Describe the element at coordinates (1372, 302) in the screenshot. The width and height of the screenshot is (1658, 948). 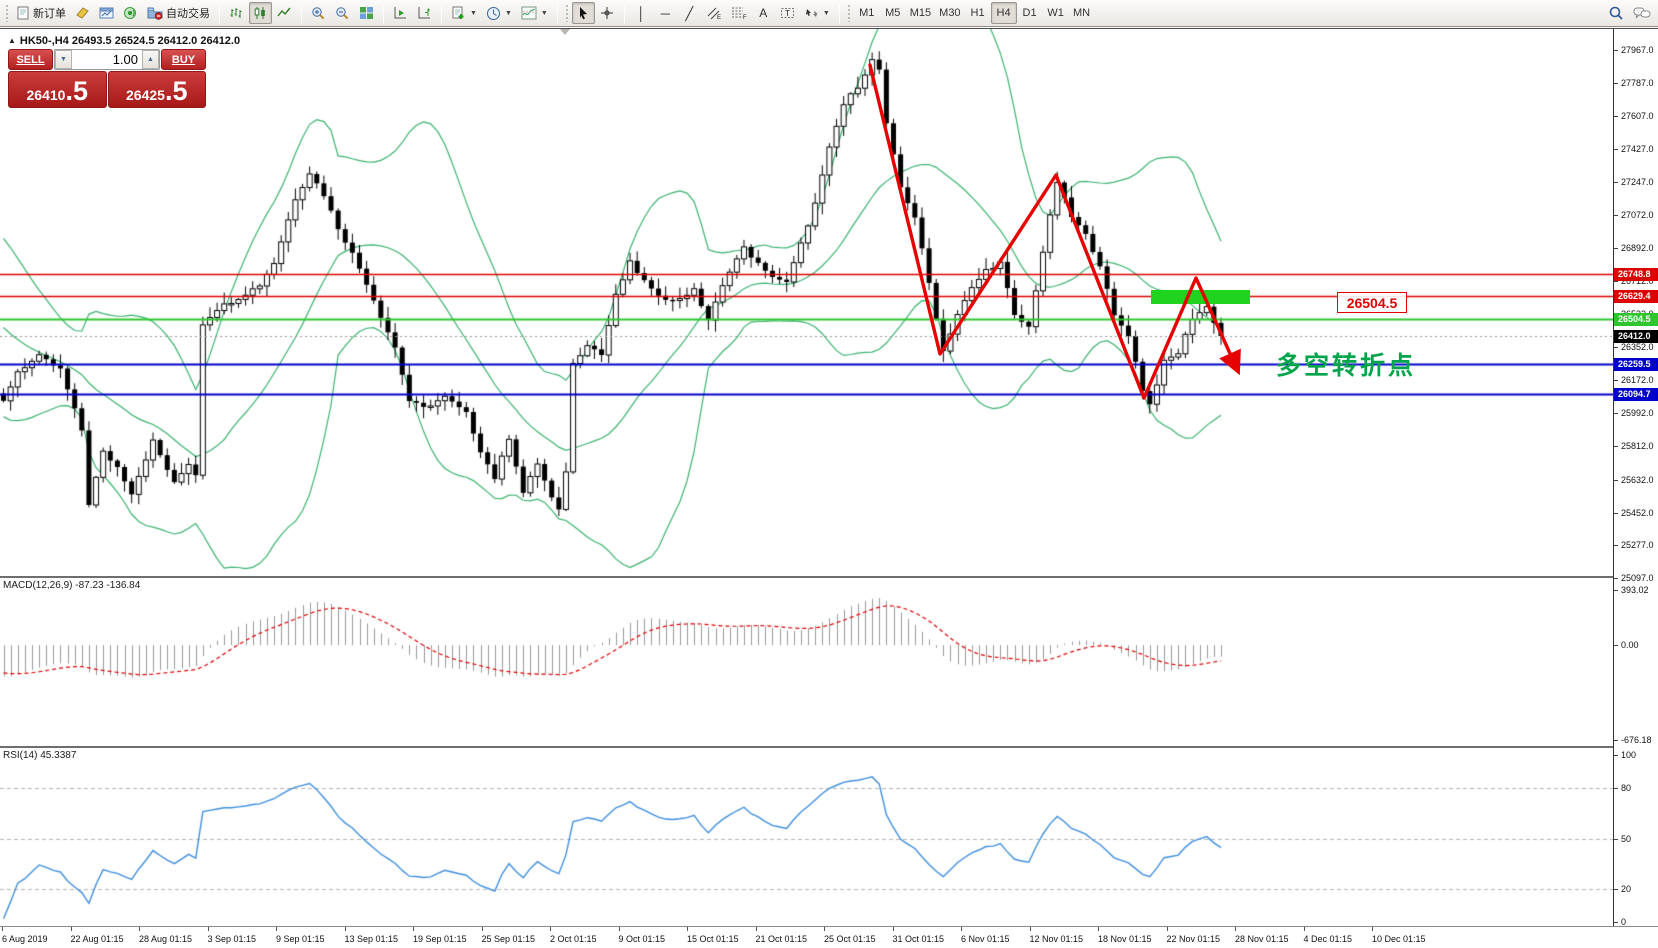
I see `price-flag-annotation: 26504.5` at that location.